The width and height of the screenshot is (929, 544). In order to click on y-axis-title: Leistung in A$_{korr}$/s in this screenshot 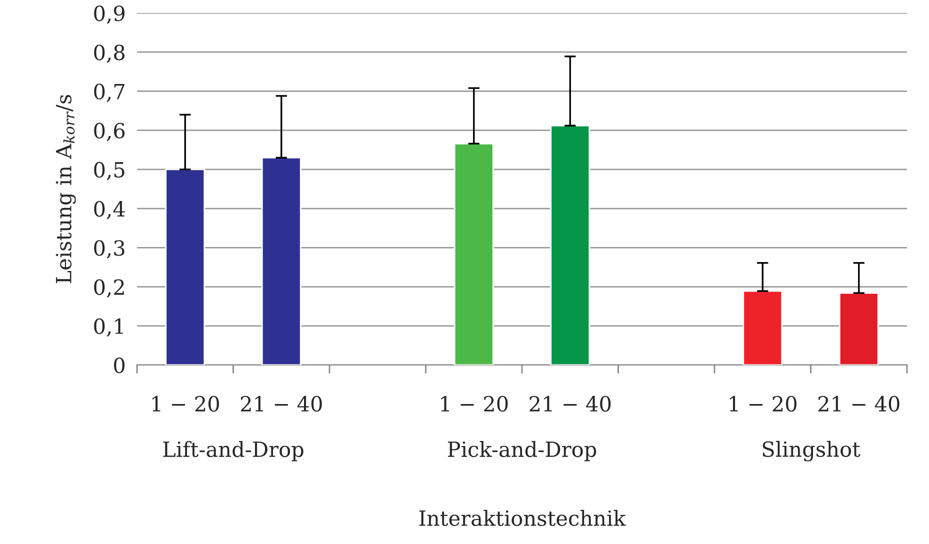, I will do `click(66, 189)`.